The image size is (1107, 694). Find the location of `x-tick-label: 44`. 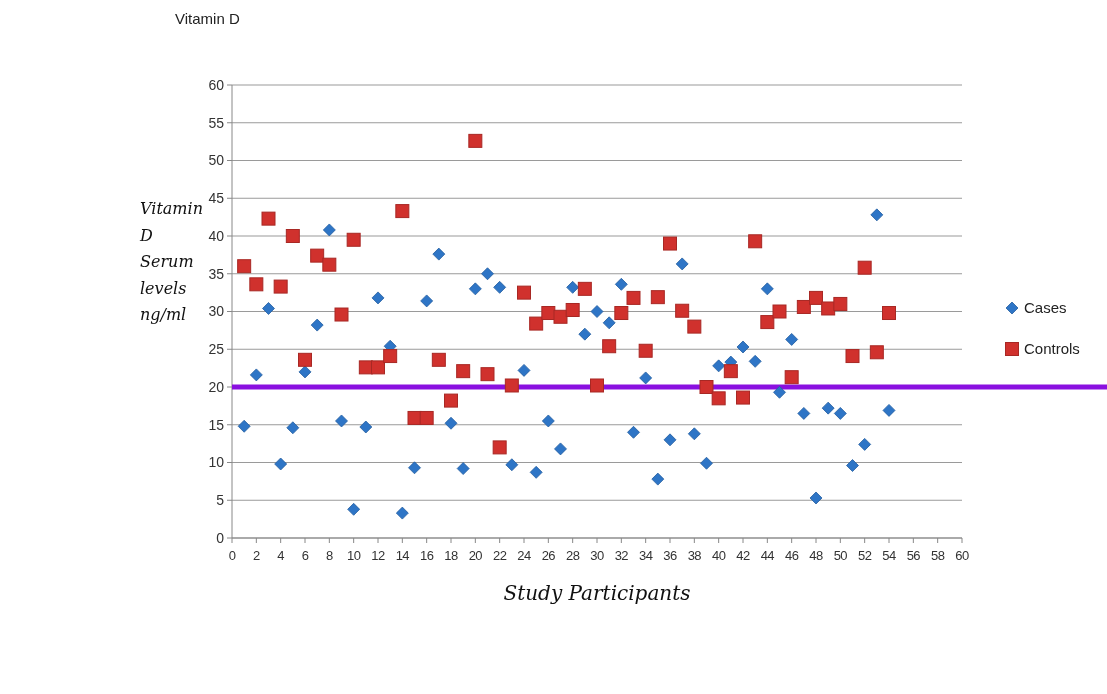

x-tick-label: 44 is located at coordinates (767, 555).